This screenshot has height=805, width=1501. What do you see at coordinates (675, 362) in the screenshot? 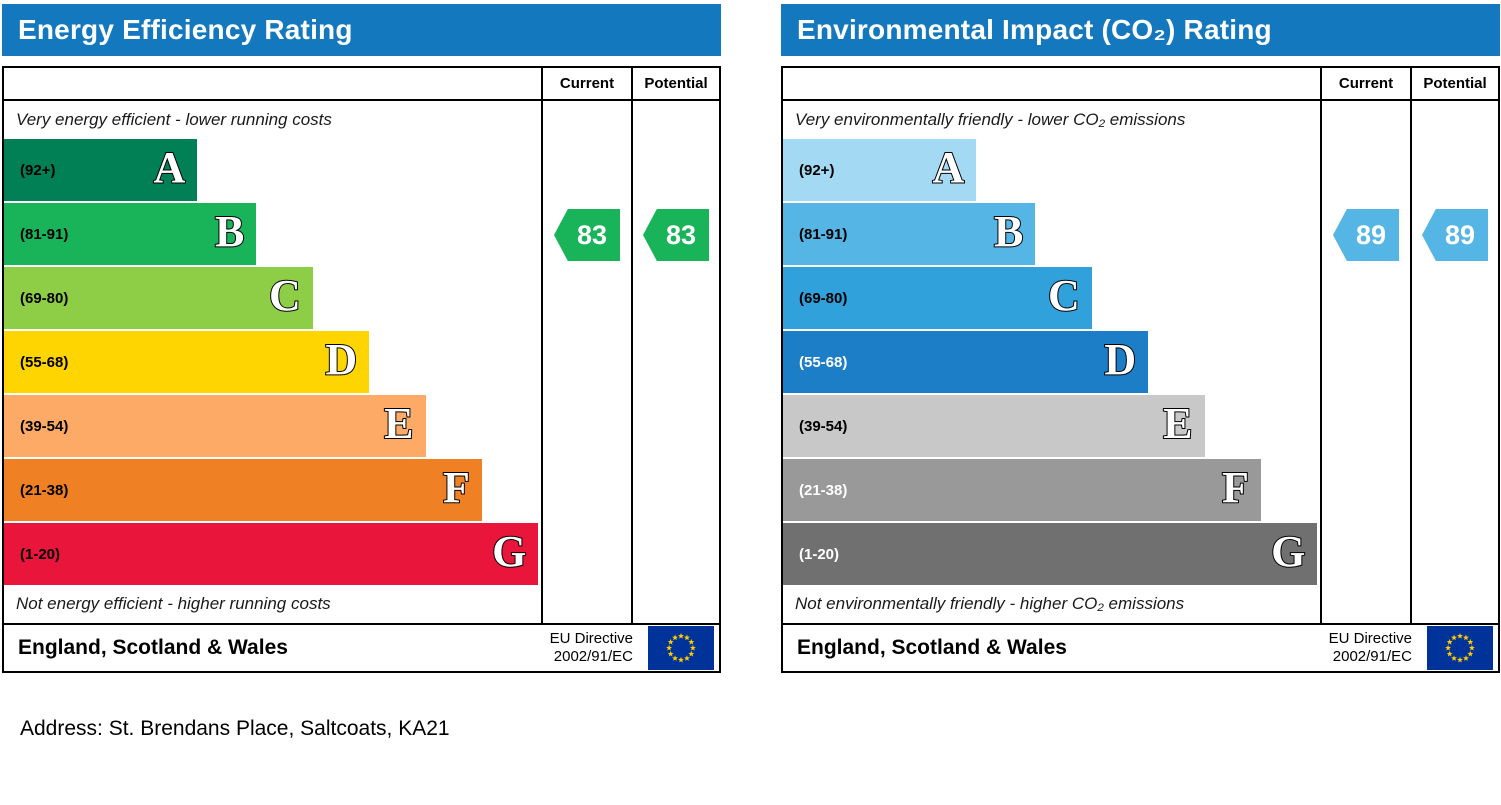
I see `potential-score-column: 83` at bounding box center [675, 362].